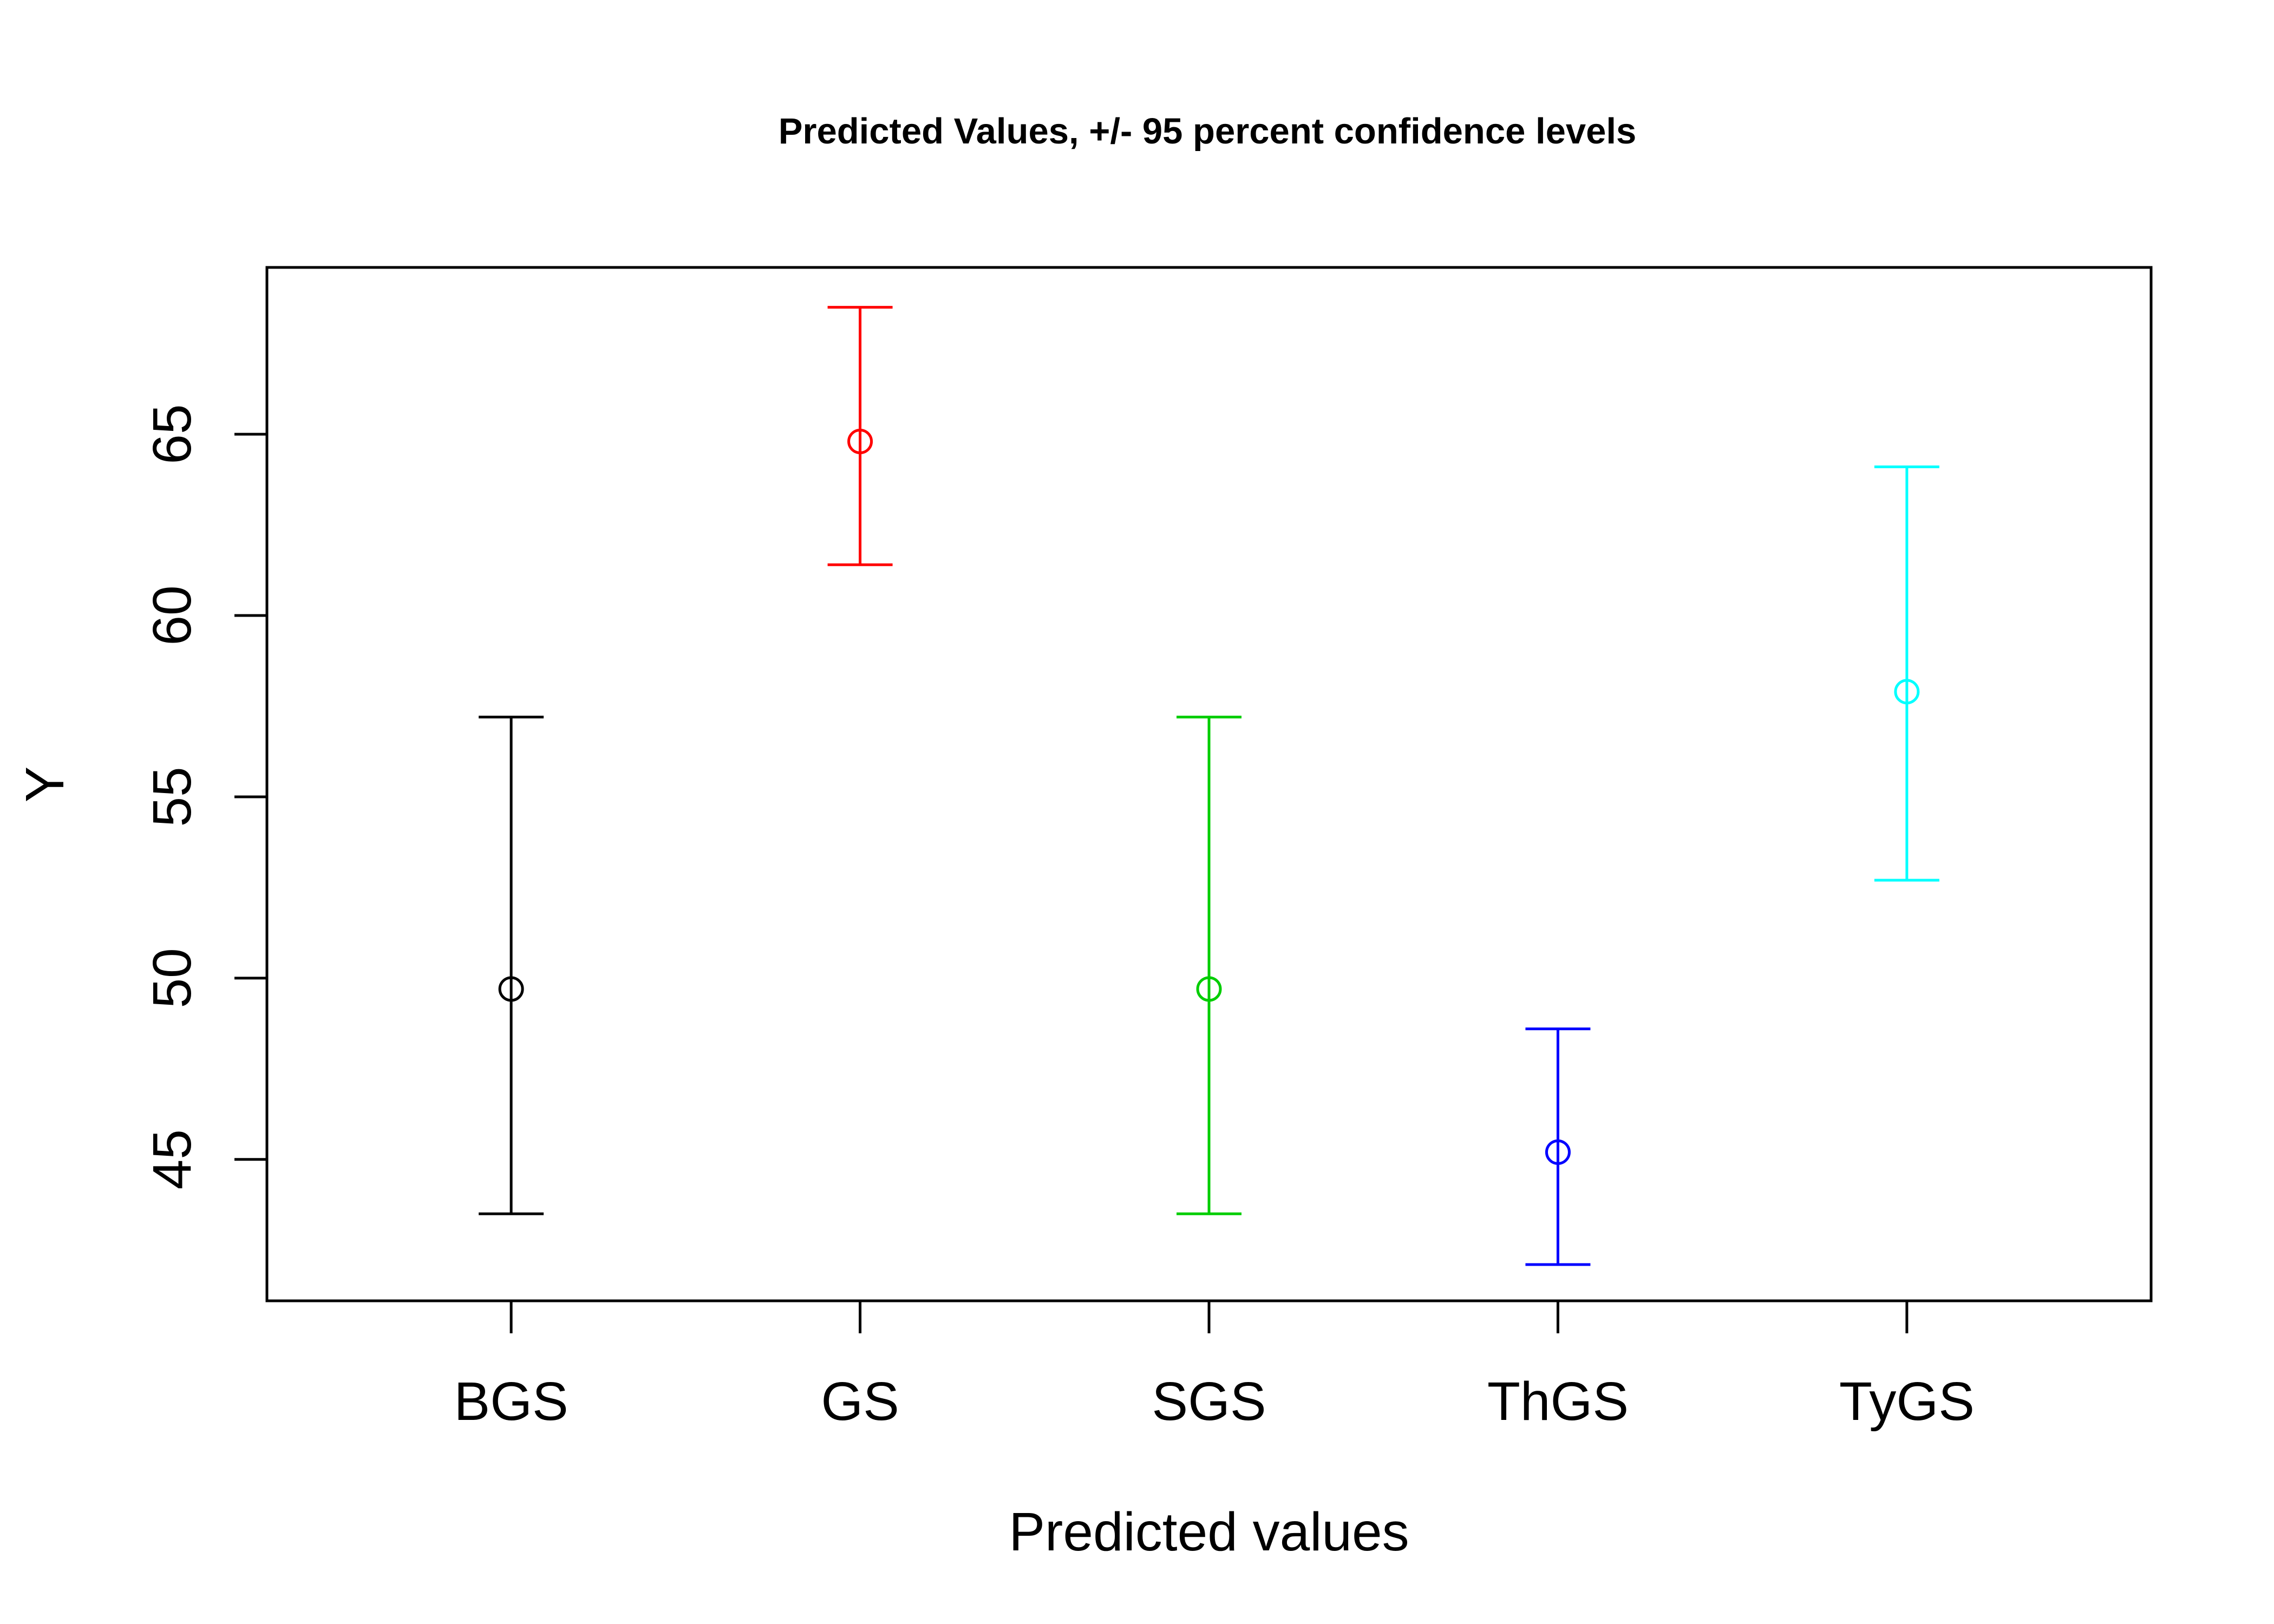 This screenshot has height=1624, width=2274. I want to click on x-tick-label: BGS, so click(511, 1401).